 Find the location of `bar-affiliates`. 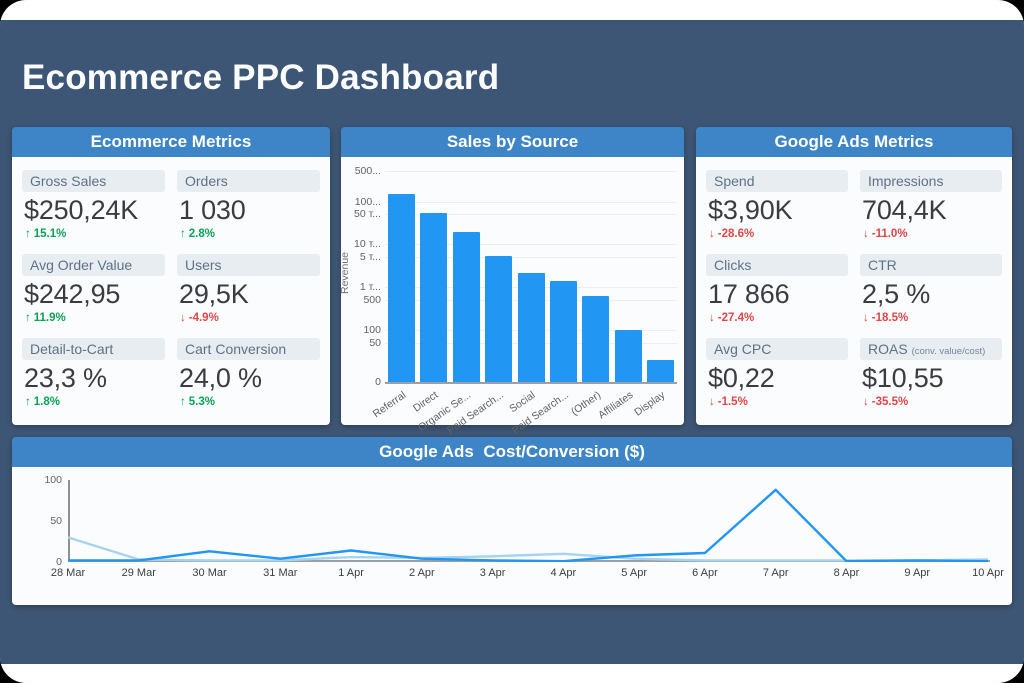

bar-affiliates is located at coordinates (628, 356).